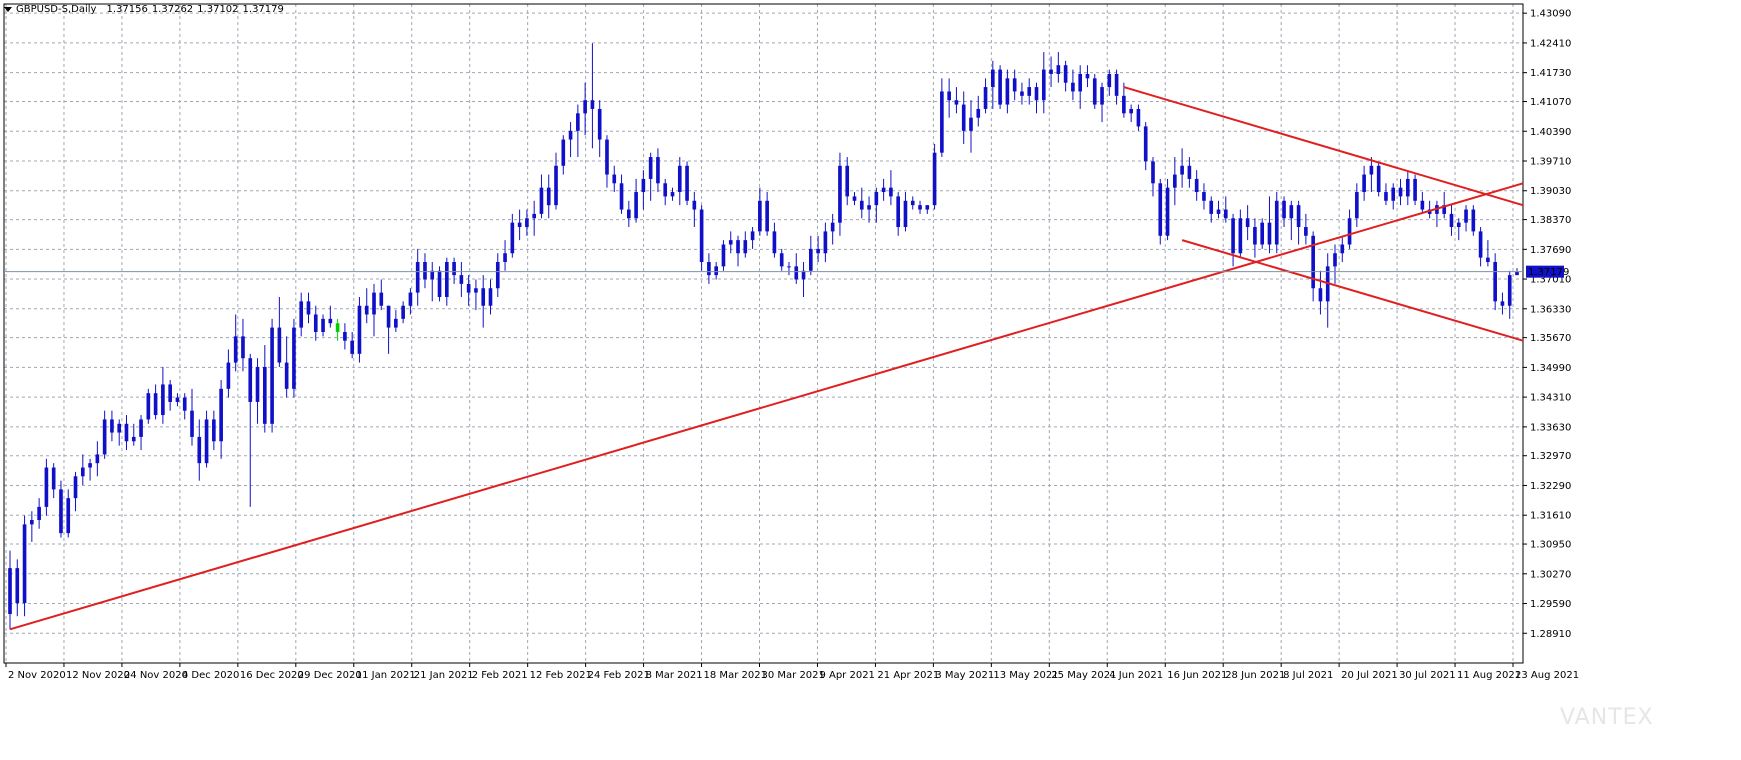 This screenshot has width=1741, height=760. I want to click on price-tick-label: 1.37010, so click(1550, 280).